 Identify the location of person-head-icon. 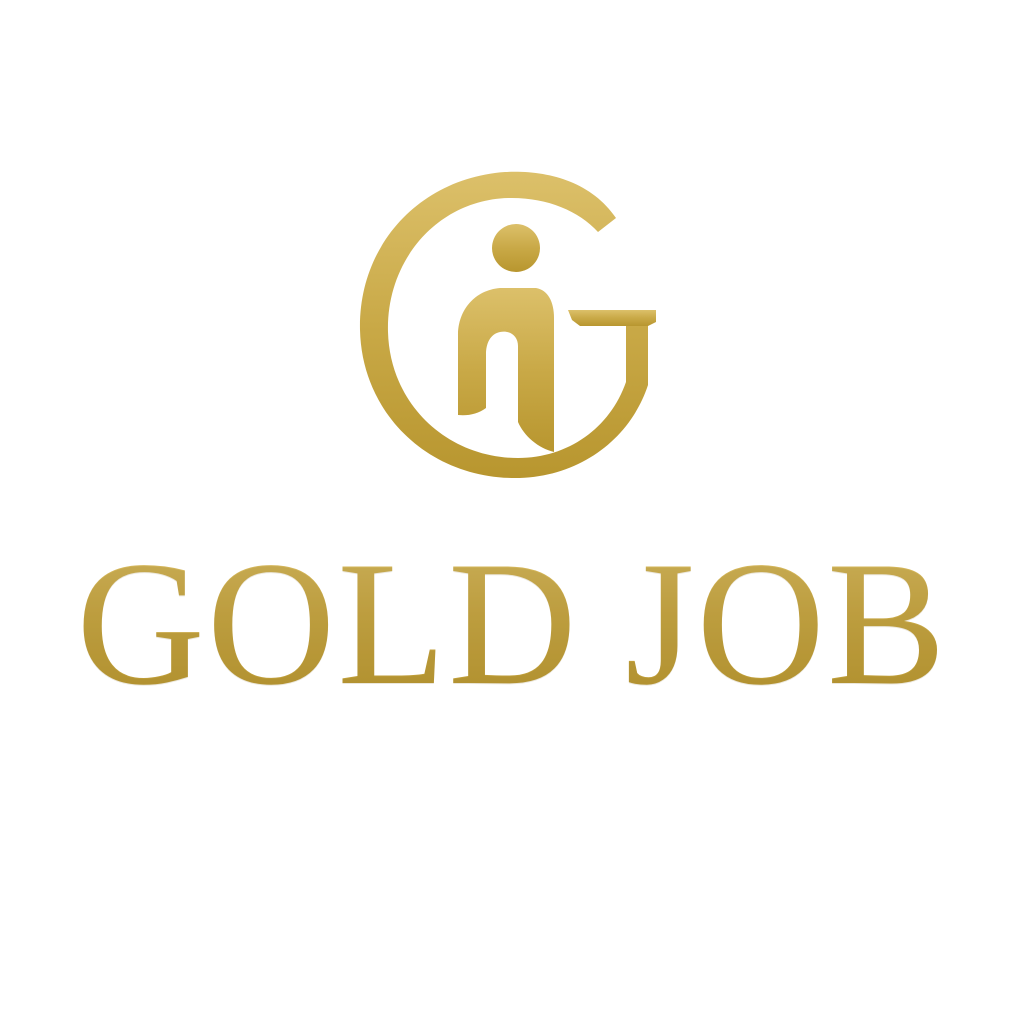
(516, 248).